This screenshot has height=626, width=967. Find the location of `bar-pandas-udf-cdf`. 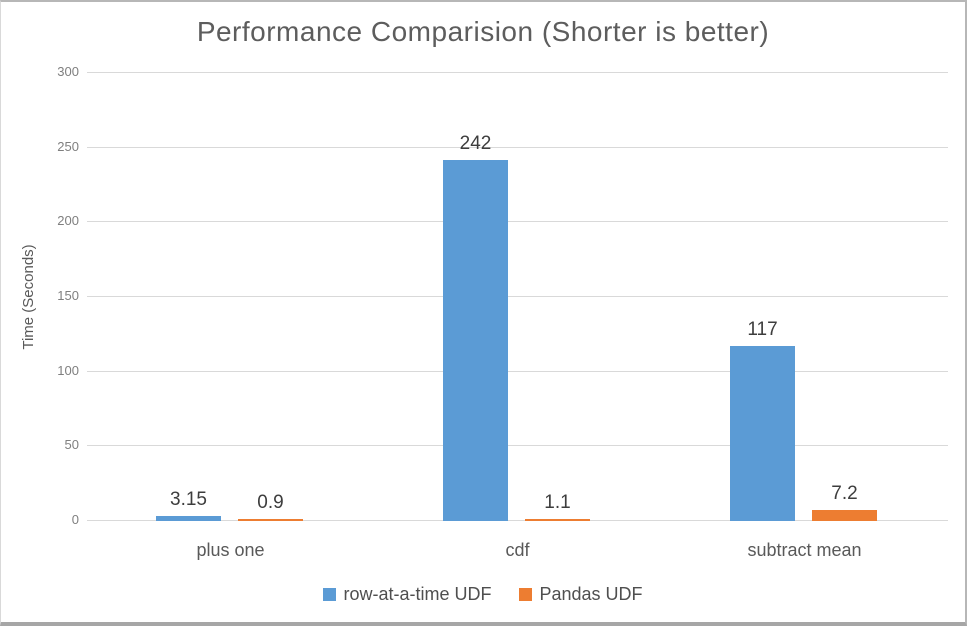

bar-pandas-udf-cdf is located at coordinates (557, 520).